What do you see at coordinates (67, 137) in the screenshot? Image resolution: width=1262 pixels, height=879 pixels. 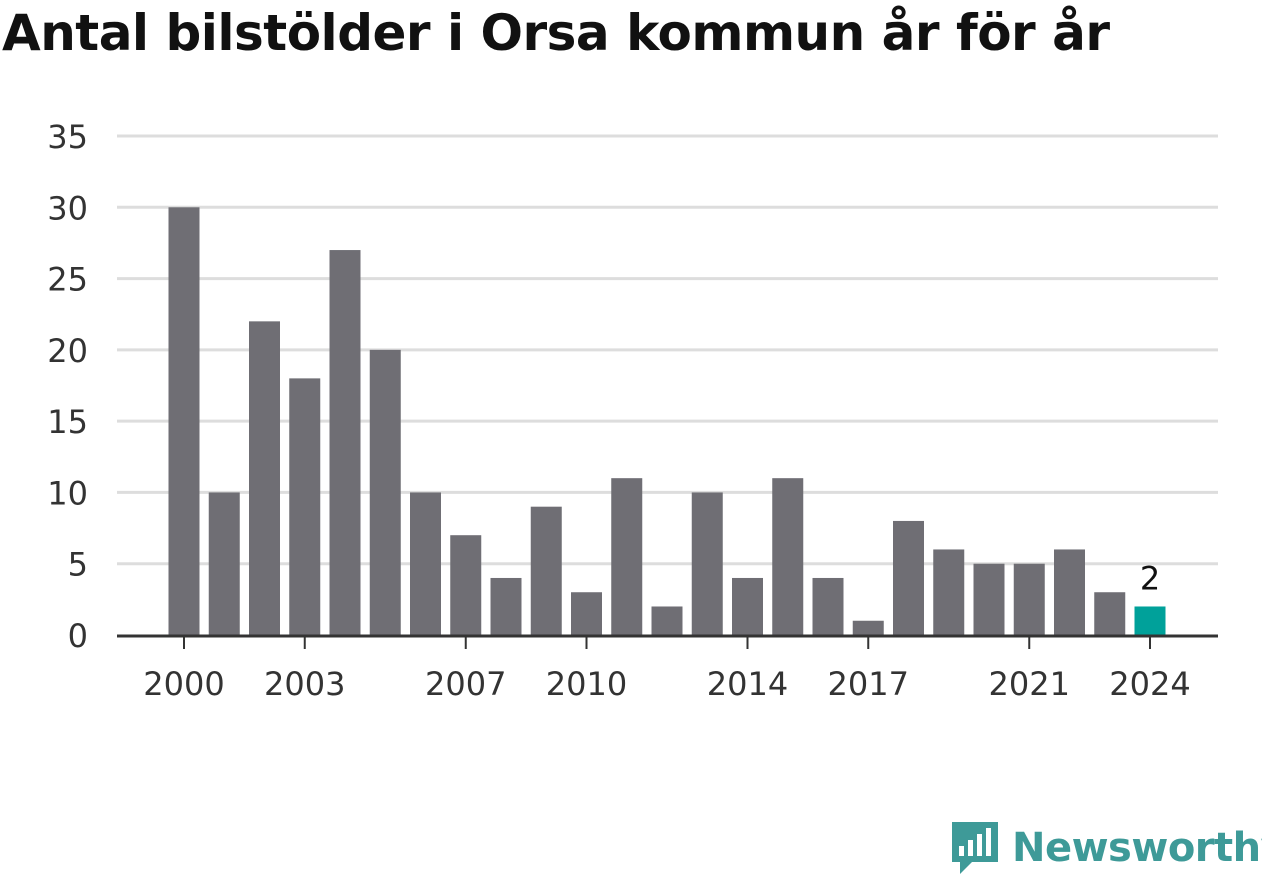 I see `y-tick-label: 35` at bounding box center [67, 137].